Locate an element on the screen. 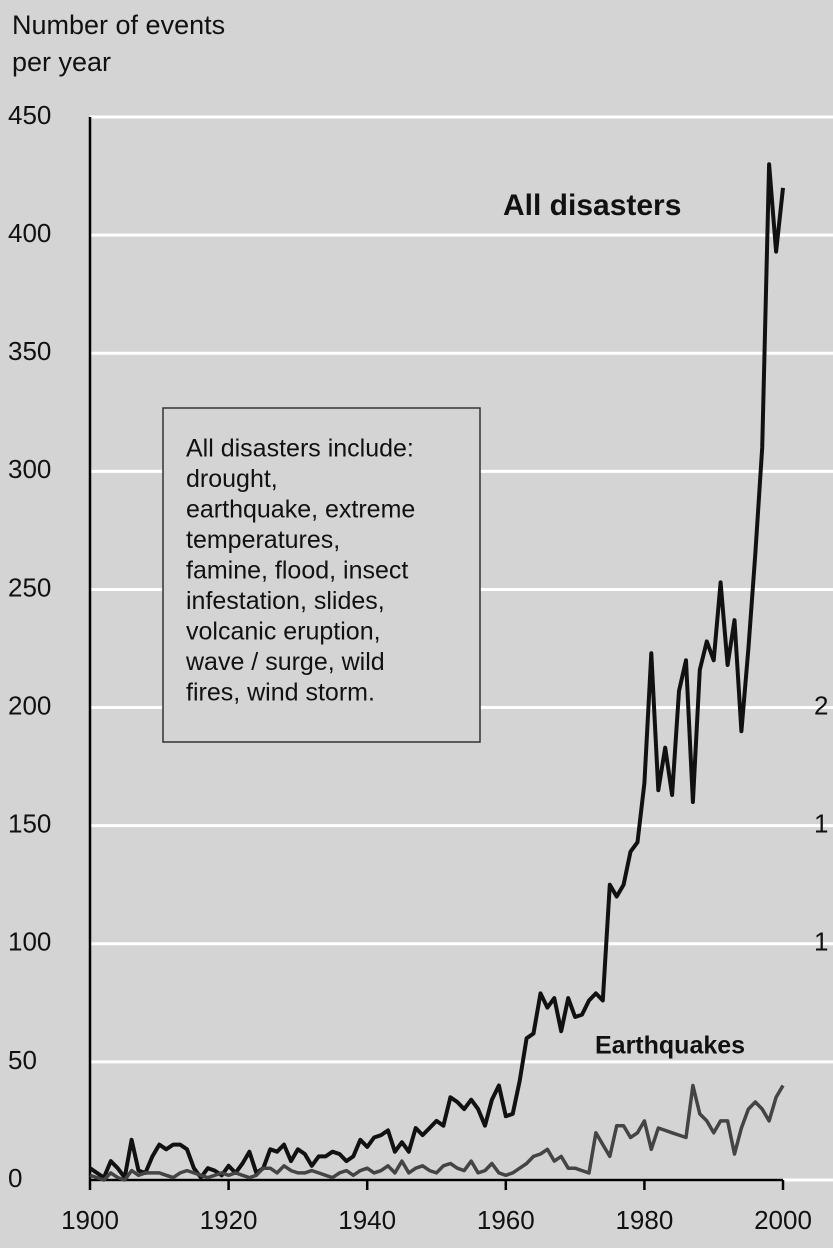  y-tick-label: 350 is located at coordinates (29, 351).